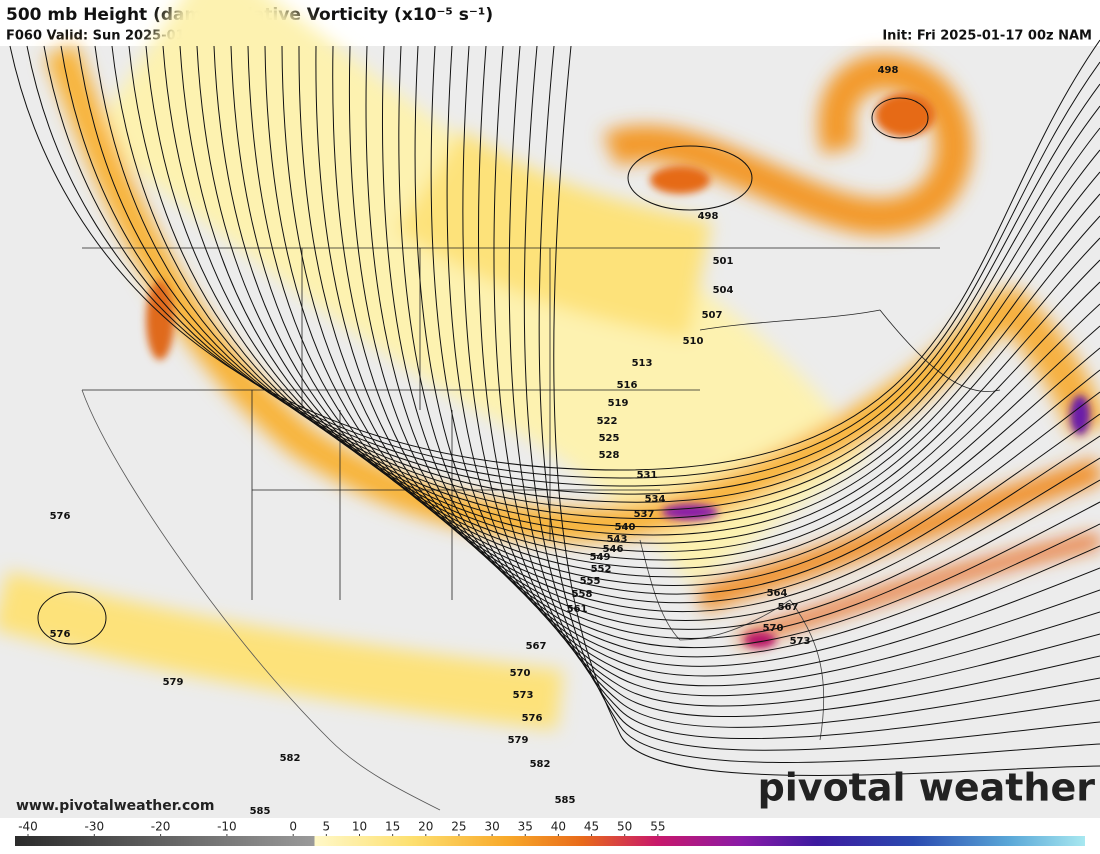 The width and height of the screenshot is (1100, 854). I want to click on contour-label: 513, so click(642, 363).